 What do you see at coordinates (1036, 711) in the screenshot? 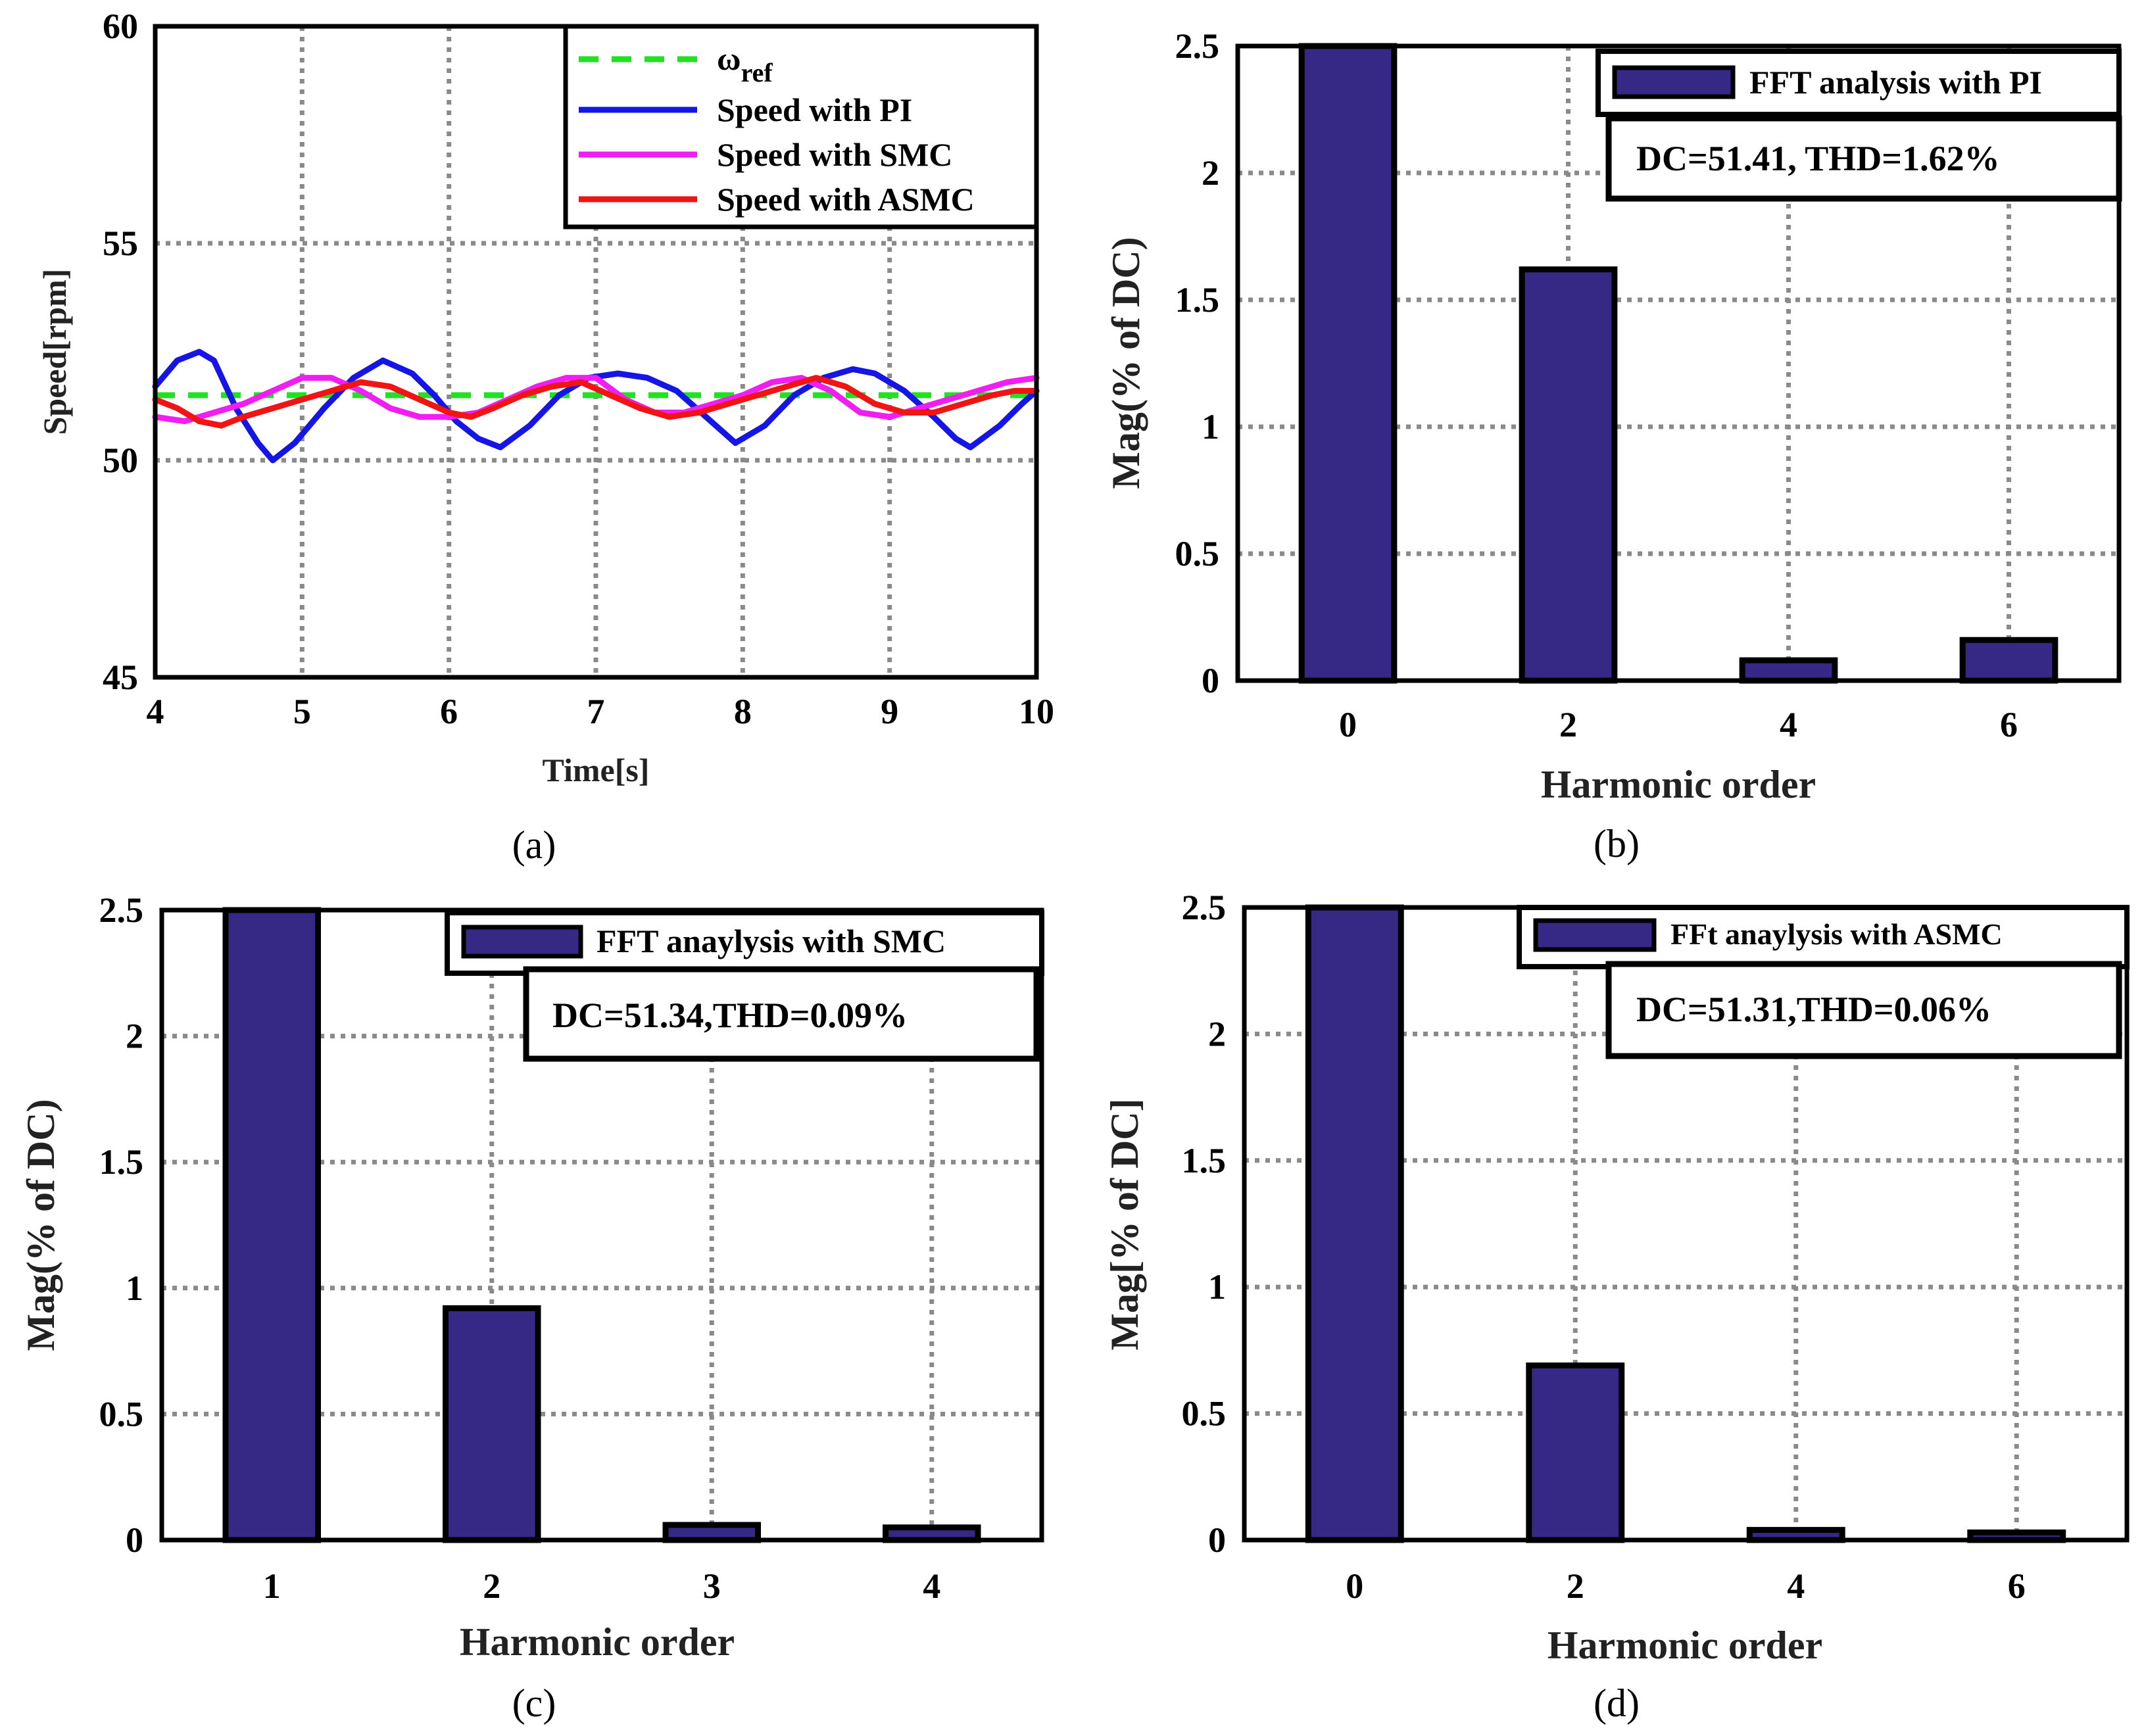
I see `x-tick-label: 10` at bounding box center [1036, 711].